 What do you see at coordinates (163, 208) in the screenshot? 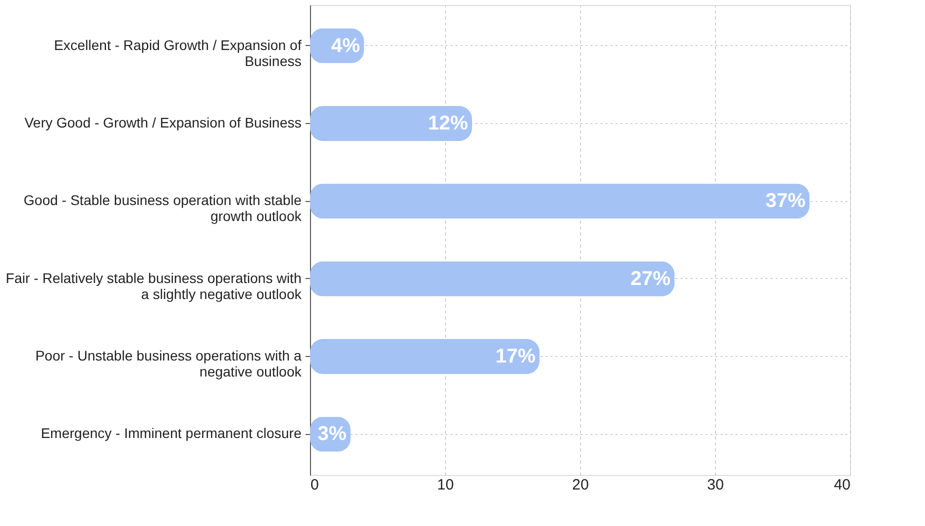
I see `y-tick-label: Good - Stable business operation with stable growth outlook` at bounding box center [163, 208].